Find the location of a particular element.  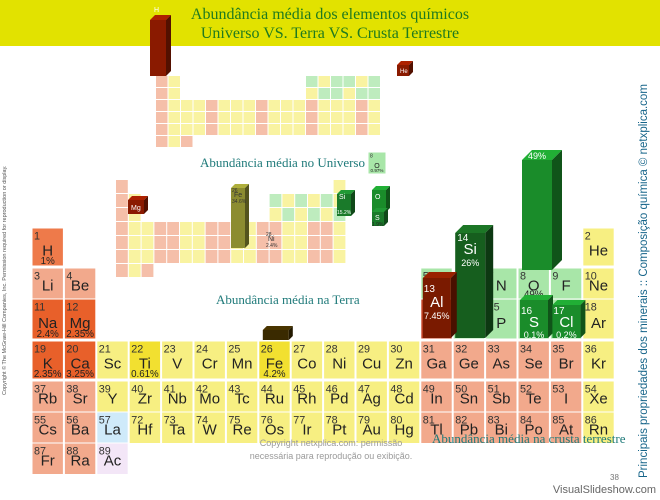

atomic-number: 41 is located at coordinates (170, 389).